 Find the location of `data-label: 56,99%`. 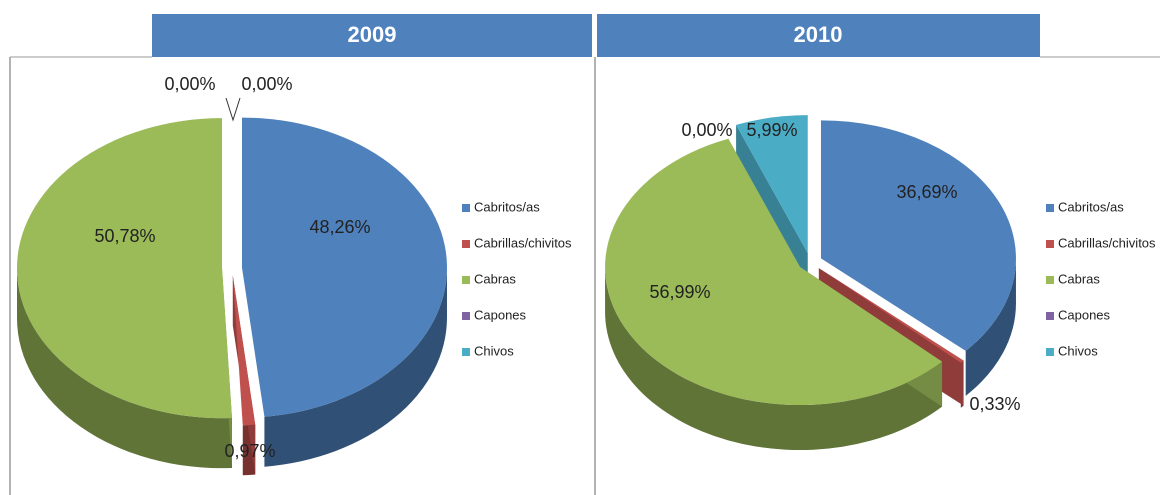

data-label: 56,99% is located at coordinates (679, 292).